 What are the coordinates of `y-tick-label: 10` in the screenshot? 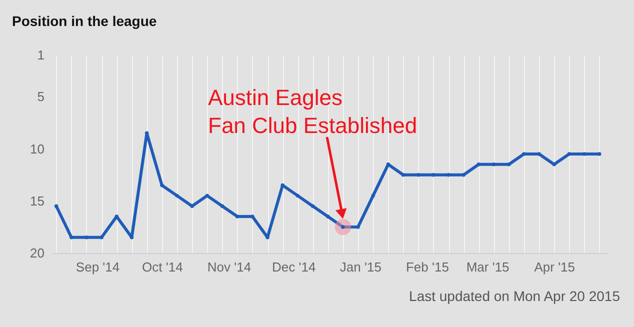 It's located at (37, 148).